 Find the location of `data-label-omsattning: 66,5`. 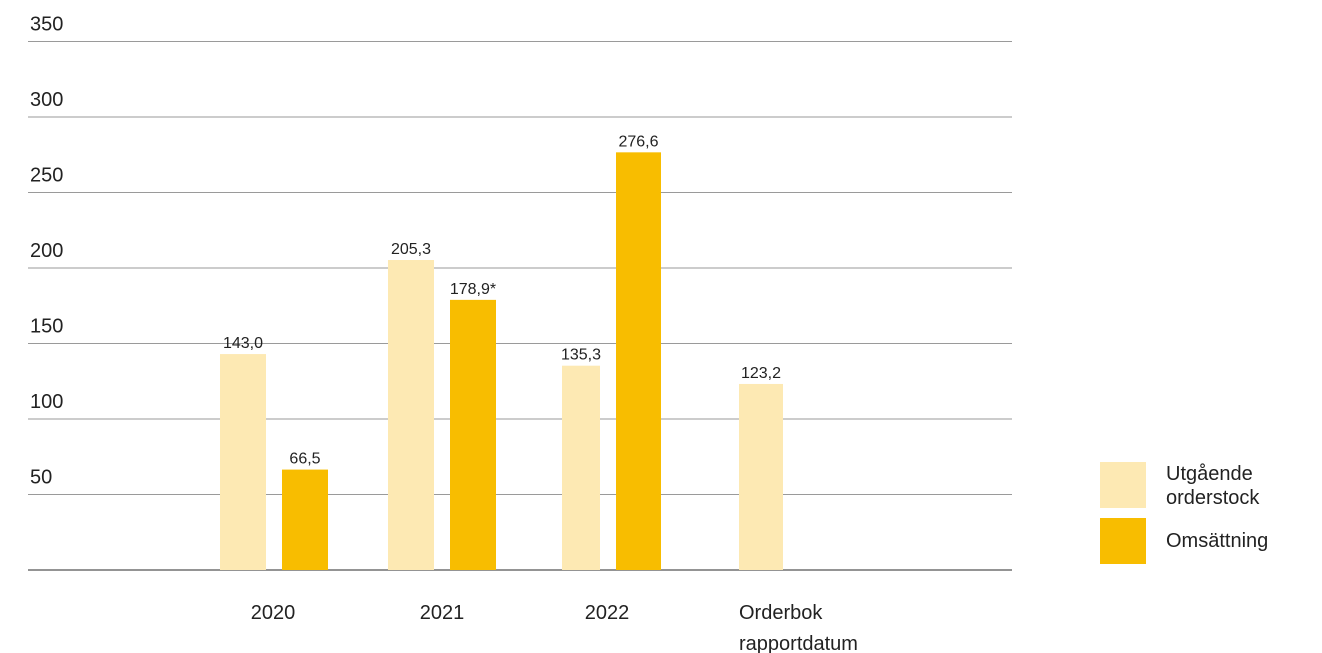

data-label-omsattning: 66,5 is located at coordinates (304, 459).